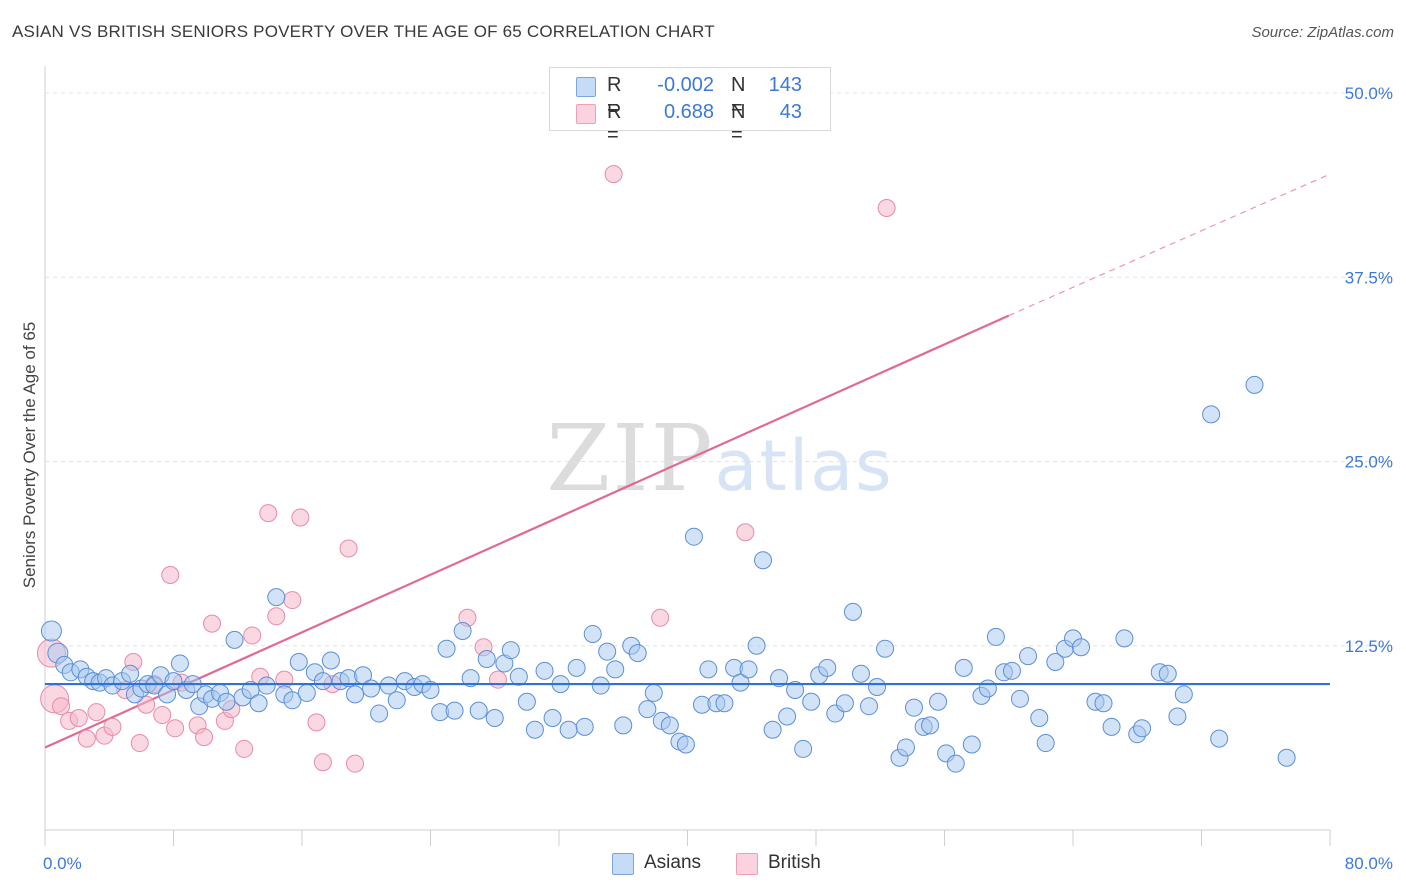 The width and height of the screenshot is (1406, 892). What do you see at coordinates (688, 112) in the screenshot?
I see `r-value: 0.688` at bounding box center [688, 112].